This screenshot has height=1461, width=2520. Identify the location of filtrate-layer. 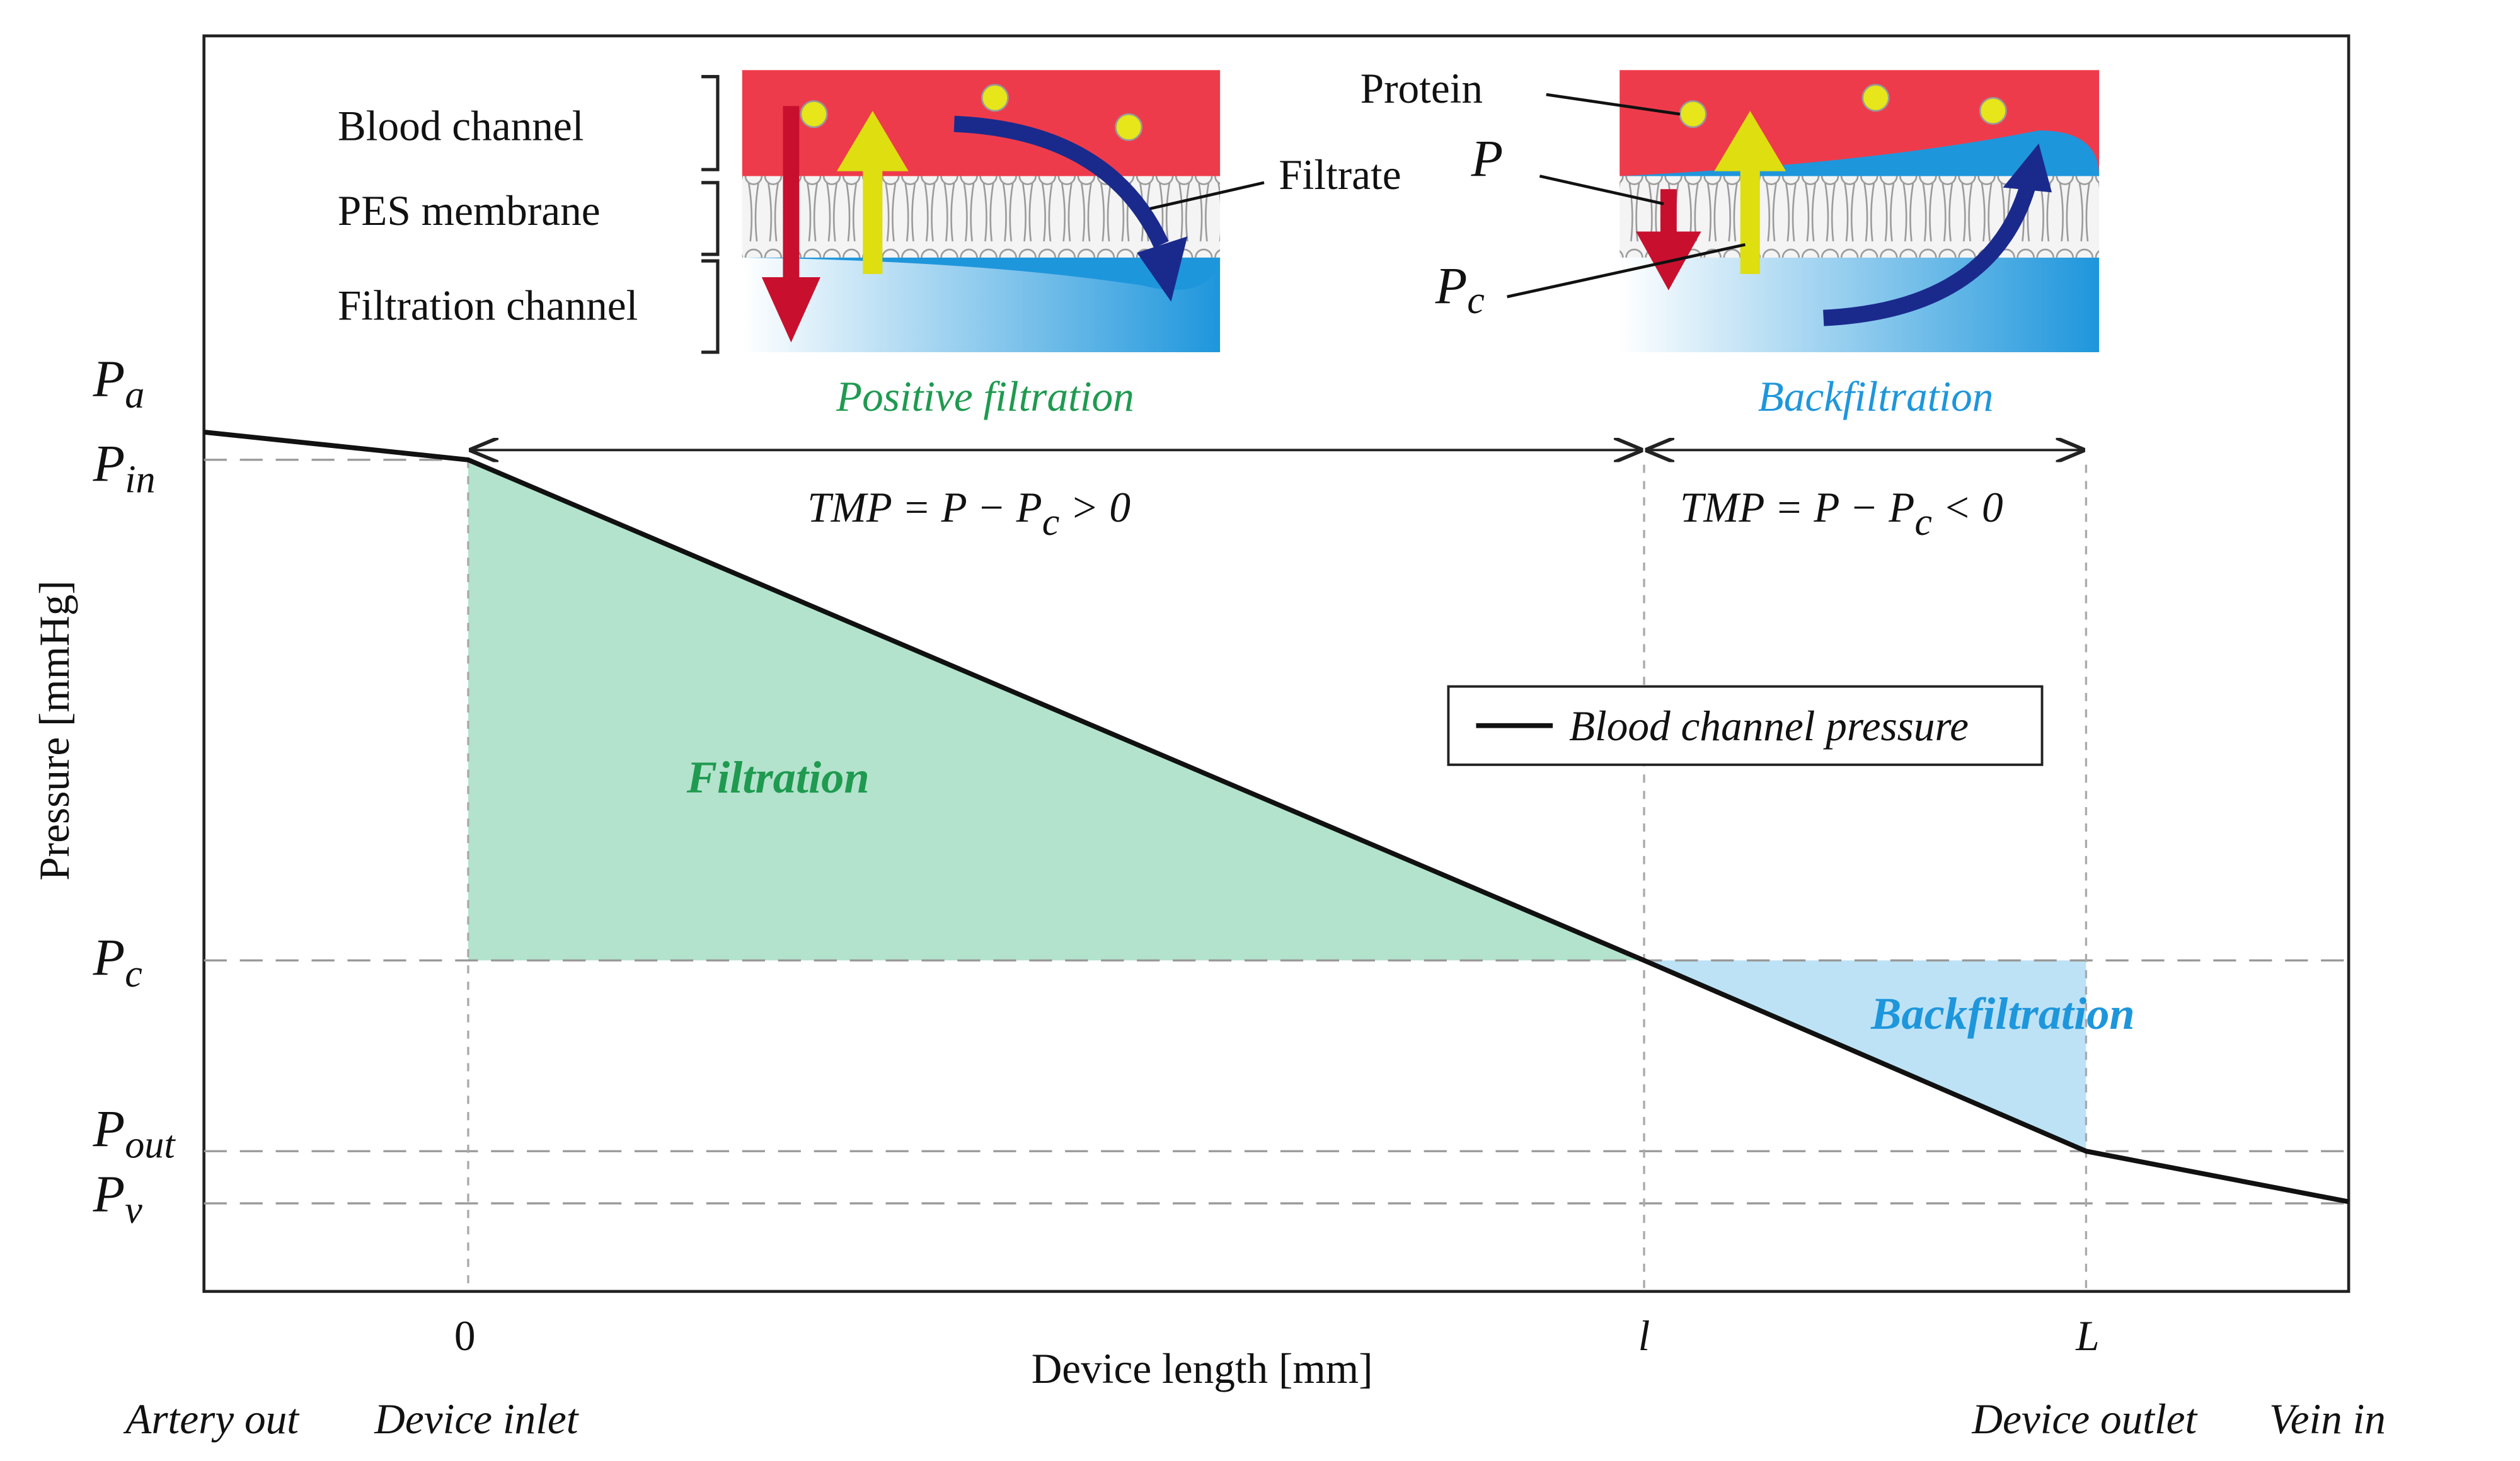
(981, 273).